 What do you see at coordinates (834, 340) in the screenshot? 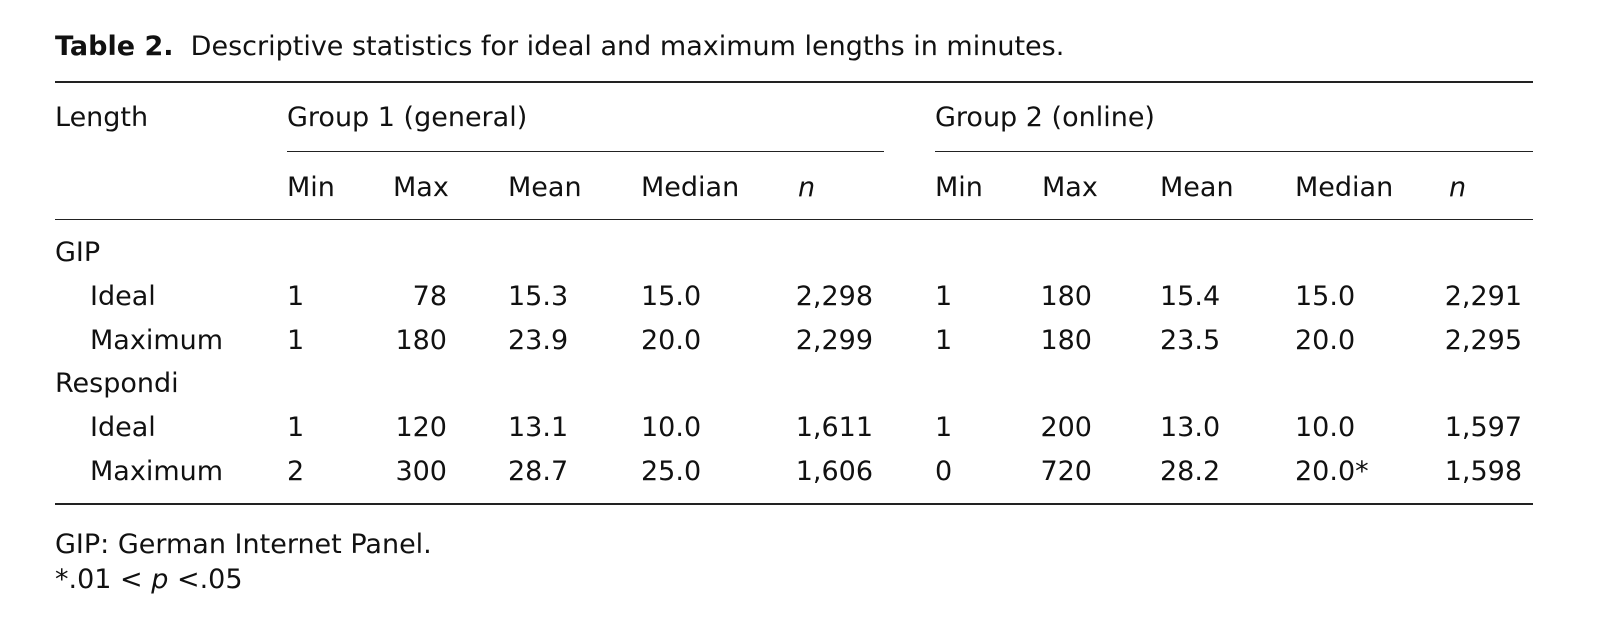
I see `cell: 2,299` at bounding box center [834, 340].